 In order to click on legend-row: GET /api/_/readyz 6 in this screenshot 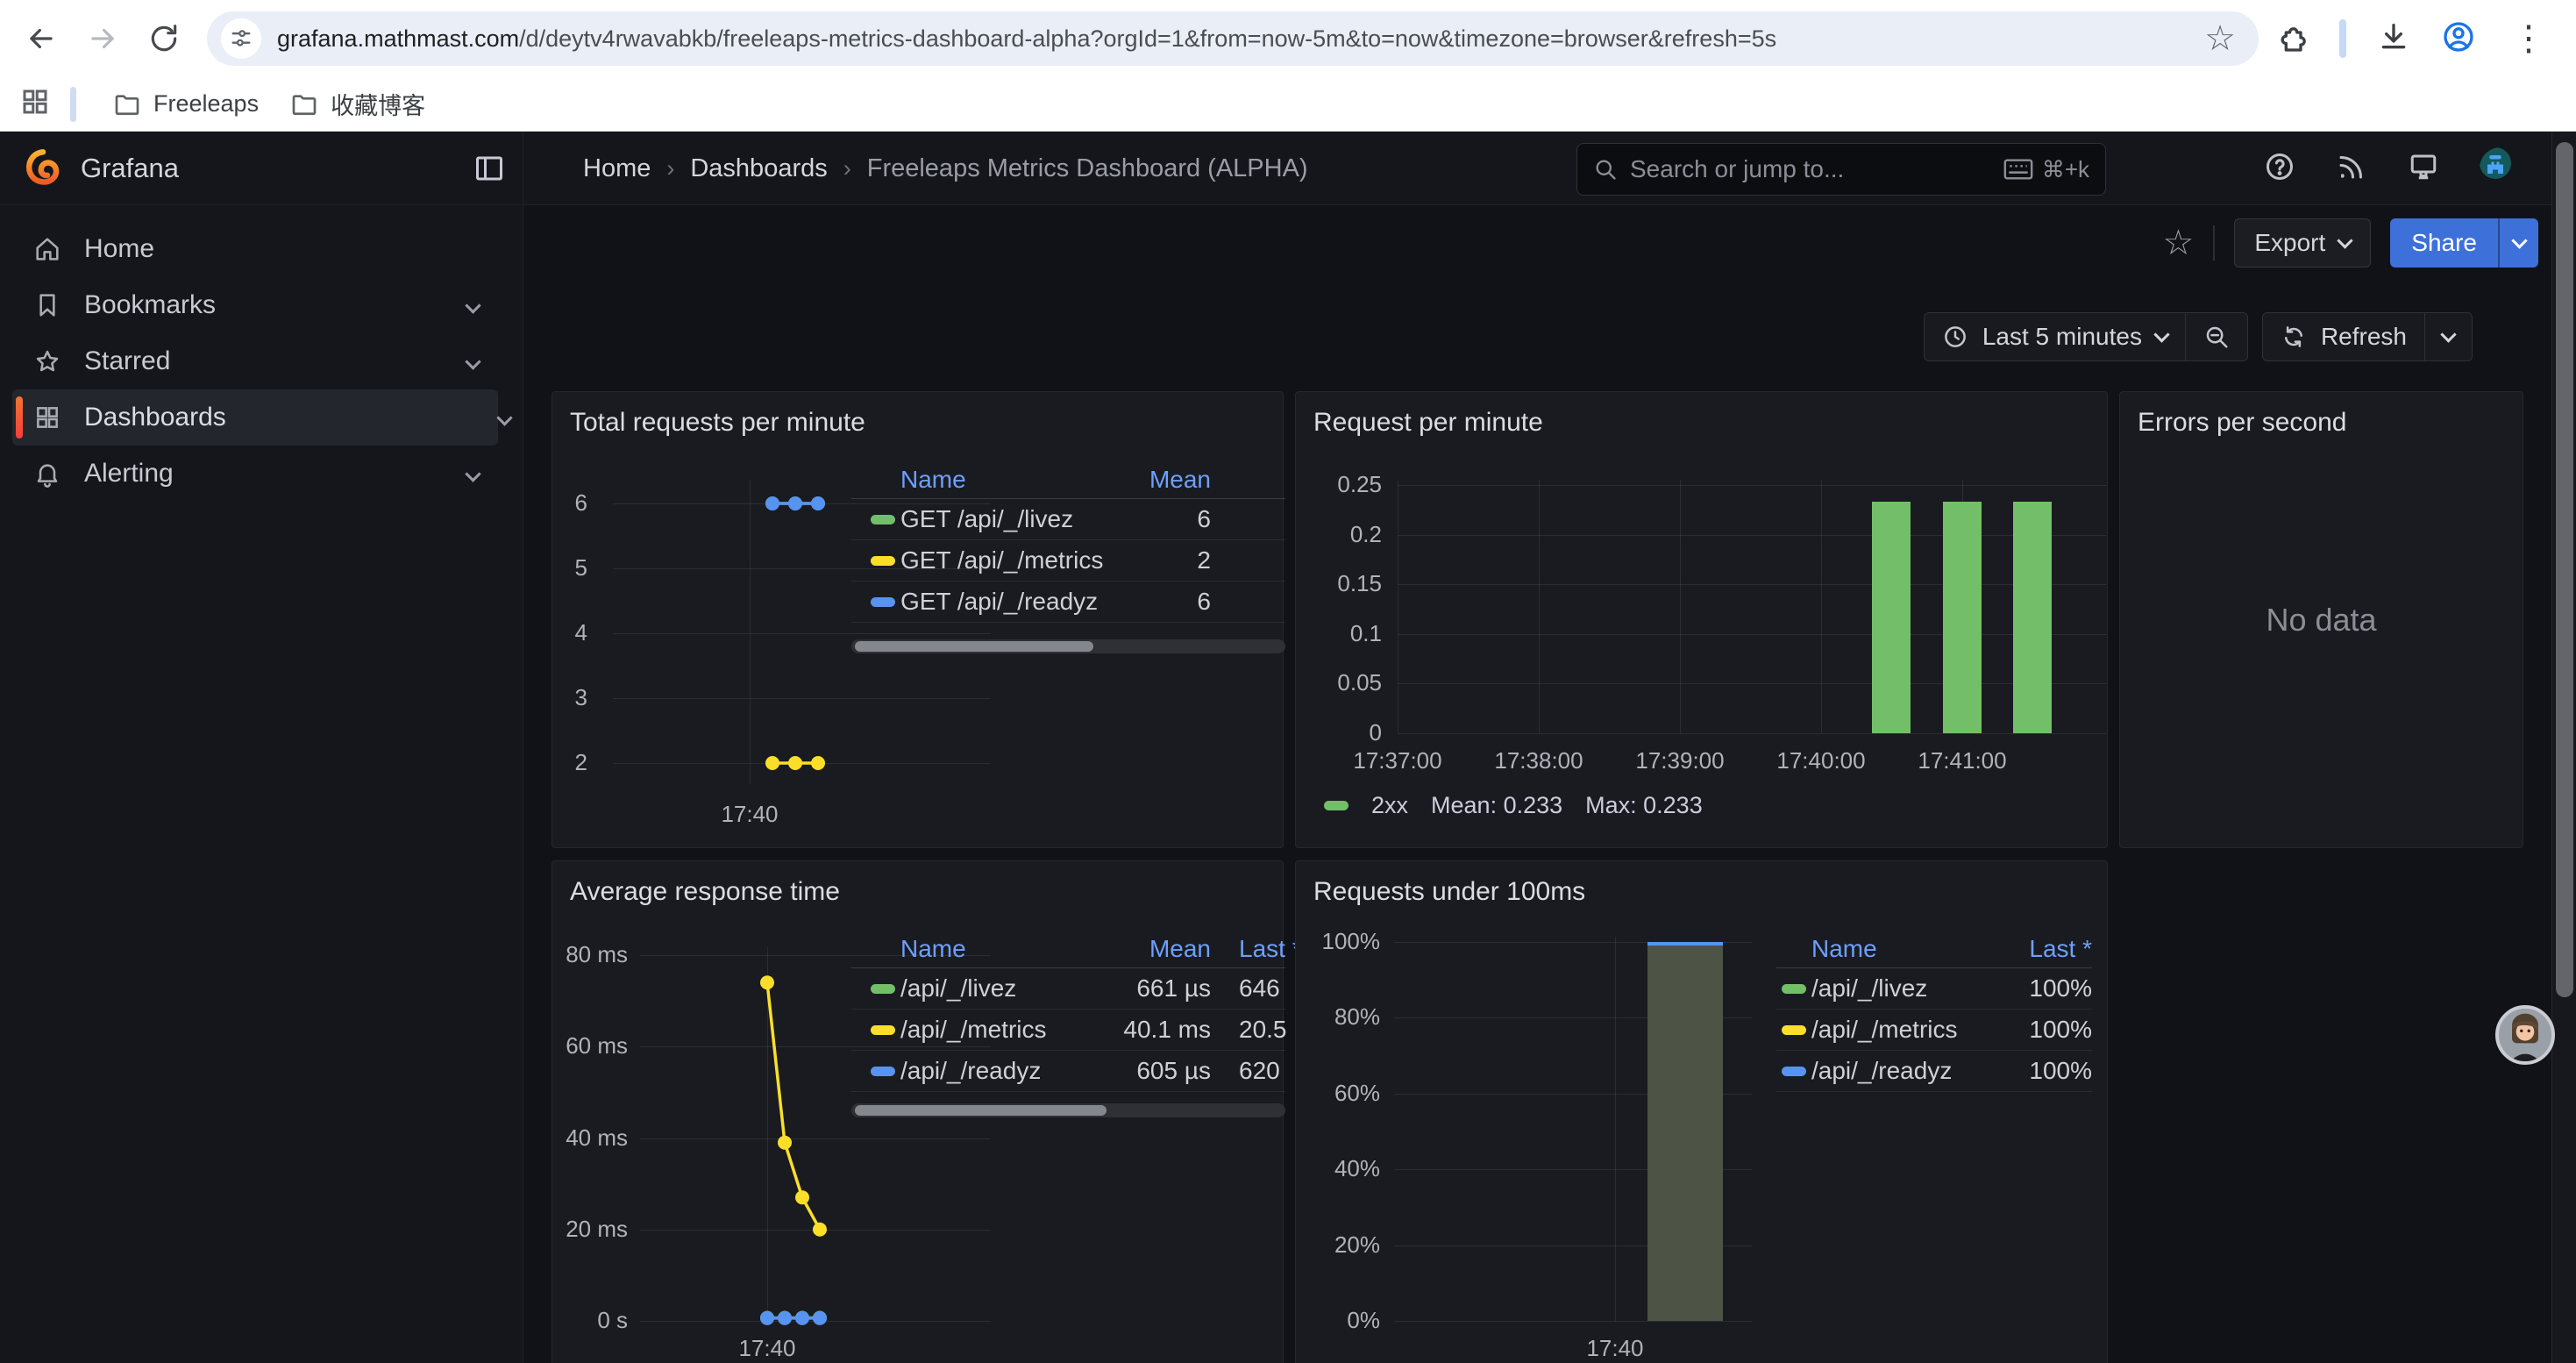, I will do `click(1068, 602)`.